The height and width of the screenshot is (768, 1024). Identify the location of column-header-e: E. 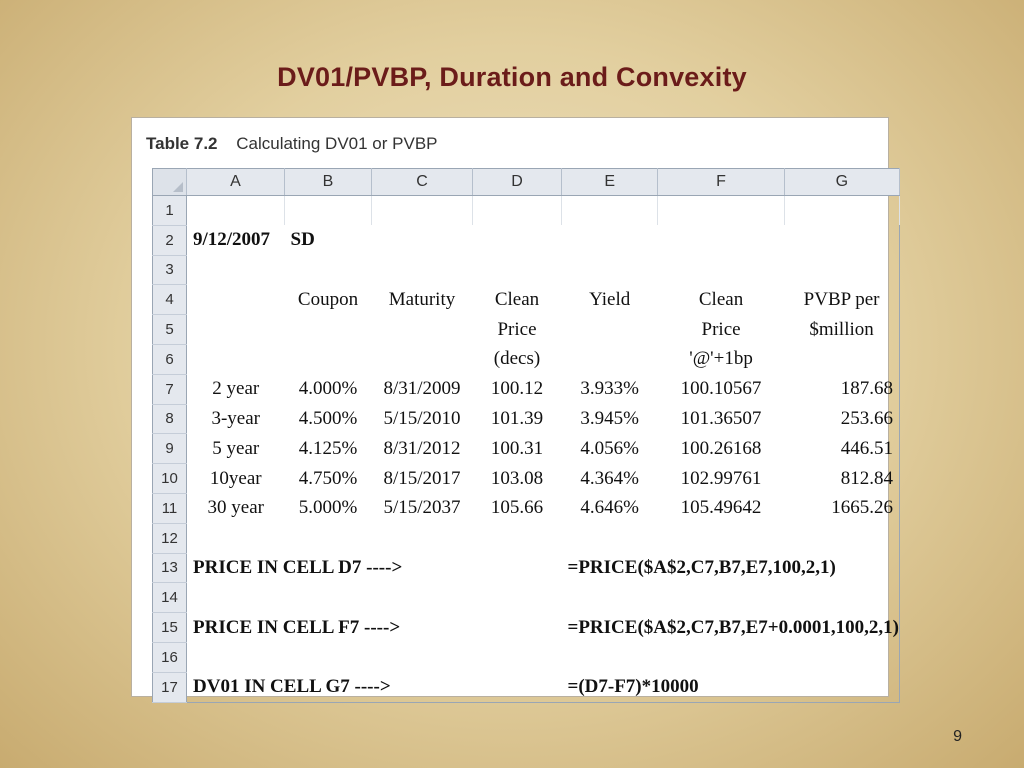
(610, 182).